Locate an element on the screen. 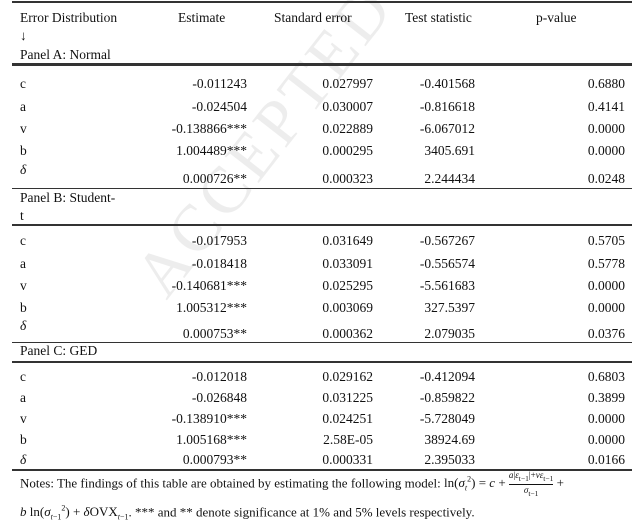 This screenshot has height=528, width=640. test-statistic-cell: -5.561683 is located at coordinates (447, 285).